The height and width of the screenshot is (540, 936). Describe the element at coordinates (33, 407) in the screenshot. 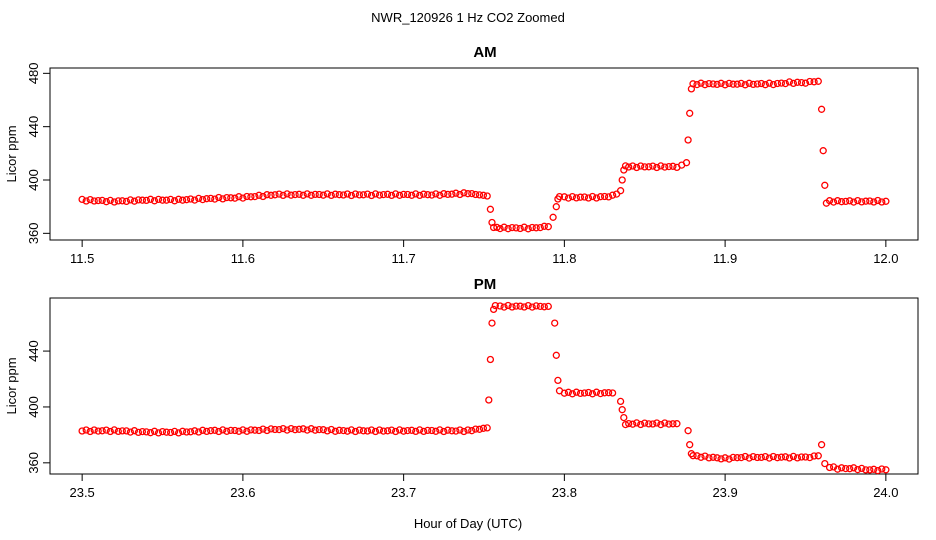

I see `pm-y-tick-label: 400` at that location.